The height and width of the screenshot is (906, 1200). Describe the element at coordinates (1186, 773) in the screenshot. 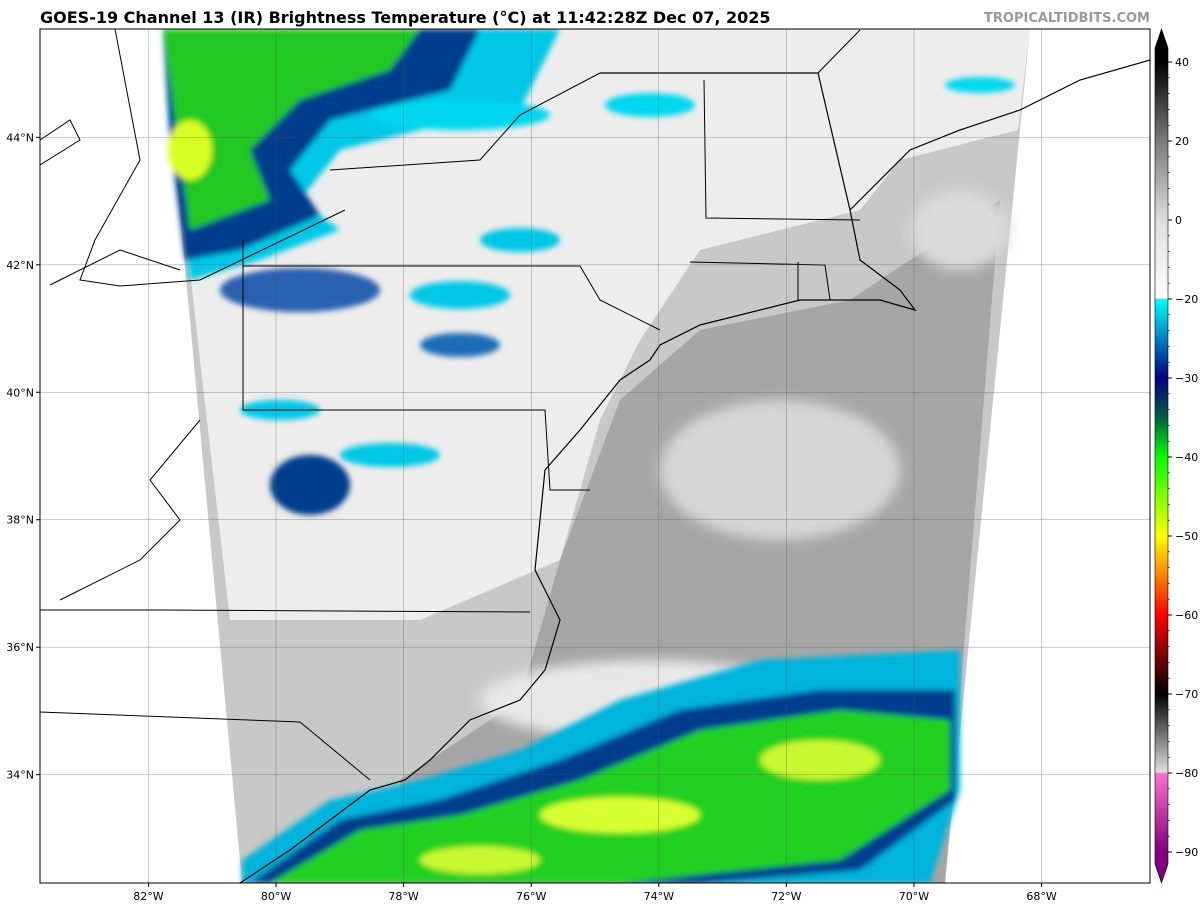

I see `colorbar-tick-label: −80` at that location.